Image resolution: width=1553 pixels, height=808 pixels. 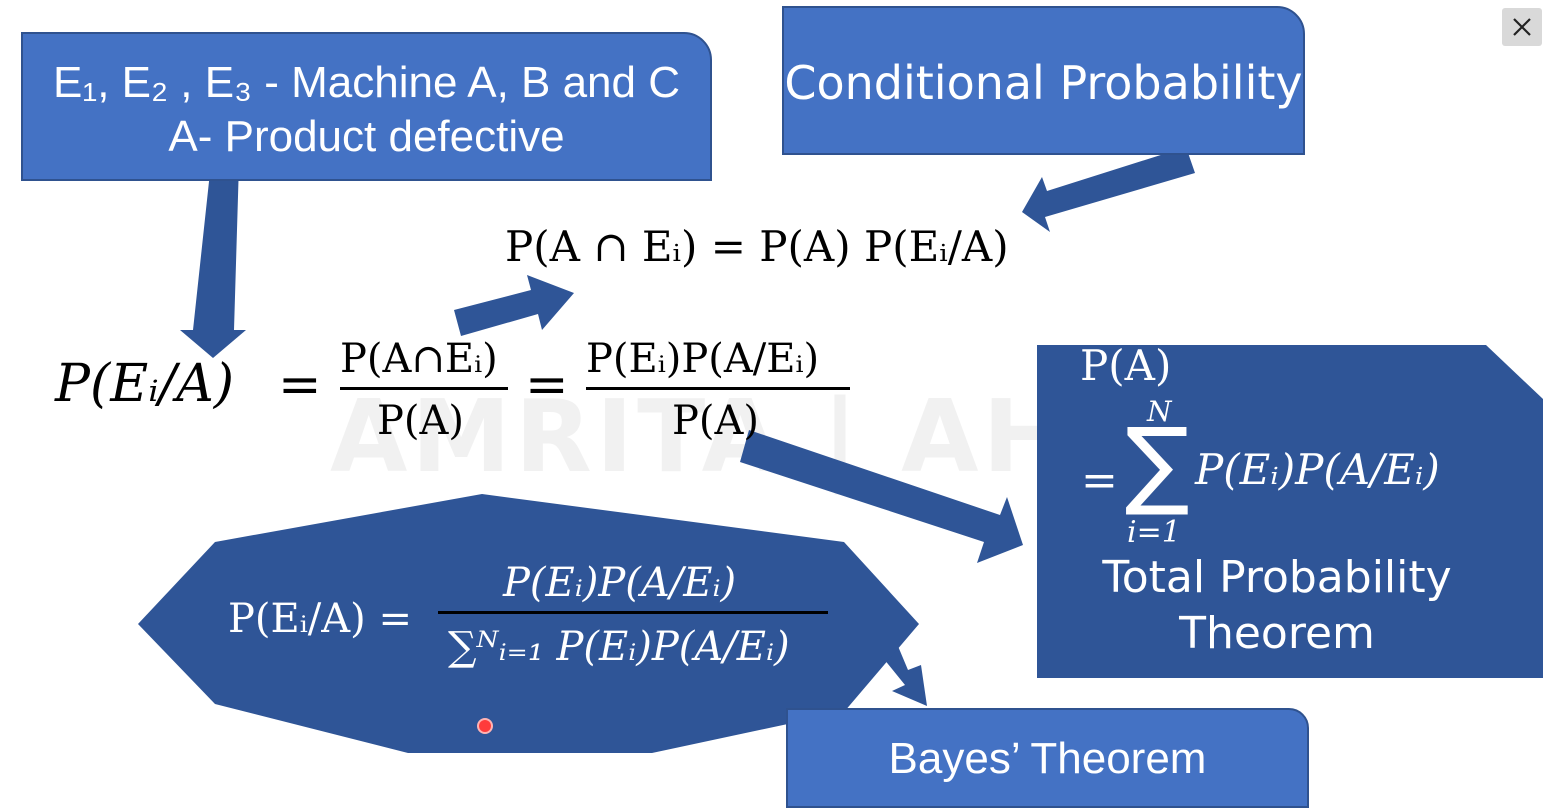 I want to click on sum-upper-limit: N, so click(x=1159, y=411).